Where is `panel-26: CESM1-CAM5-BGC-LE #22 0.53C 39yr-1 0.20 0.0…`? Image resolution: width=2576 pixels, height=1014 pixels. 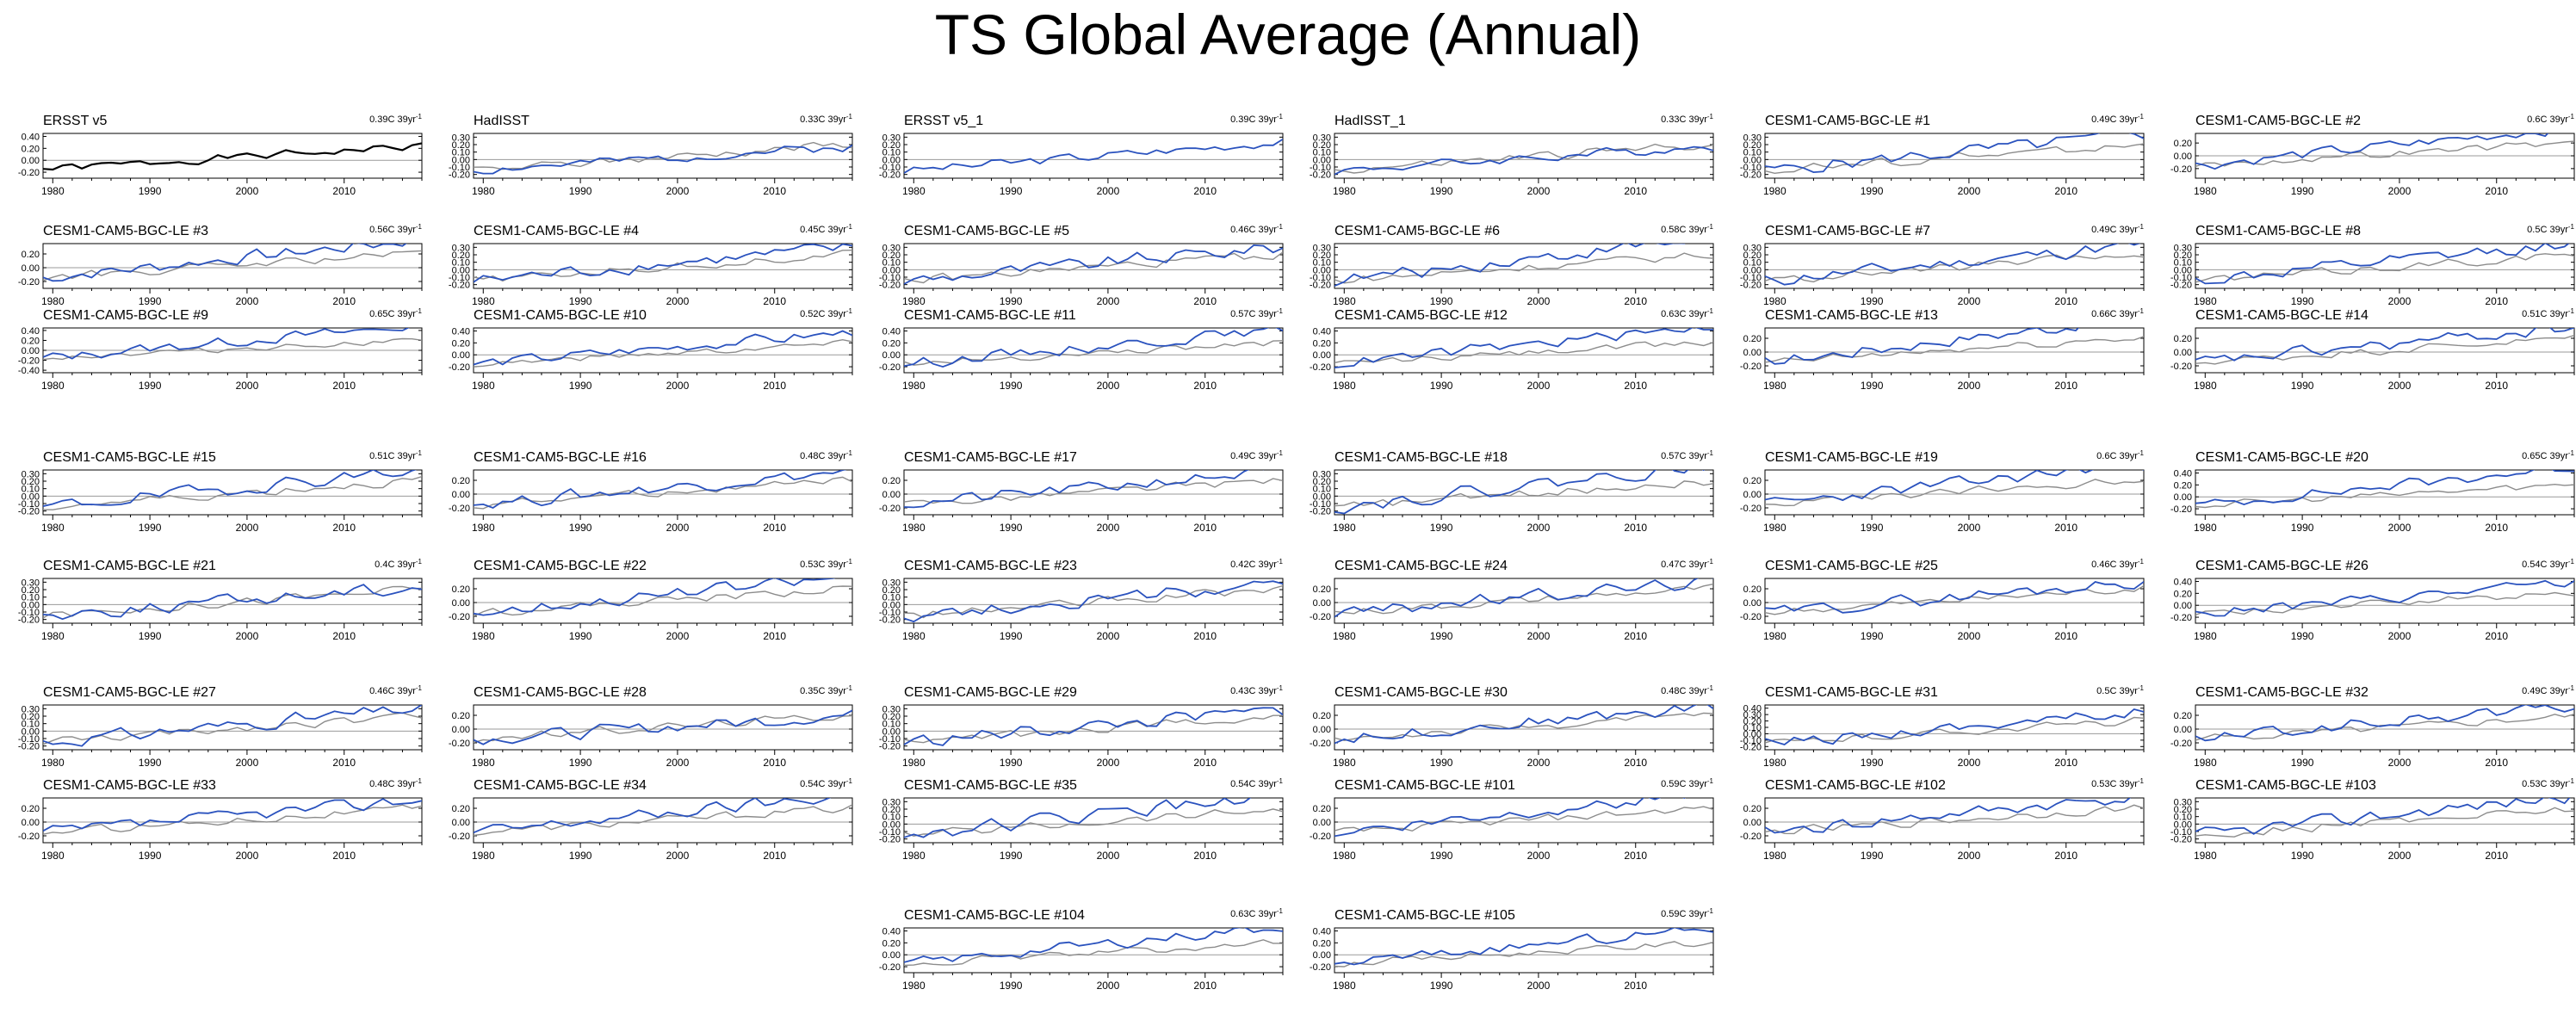 panel-26: CESM1-CAM5-BGC-LE #22 0.53C 39yr-1 0.20 0.0… is located at coordinates (677, 611).